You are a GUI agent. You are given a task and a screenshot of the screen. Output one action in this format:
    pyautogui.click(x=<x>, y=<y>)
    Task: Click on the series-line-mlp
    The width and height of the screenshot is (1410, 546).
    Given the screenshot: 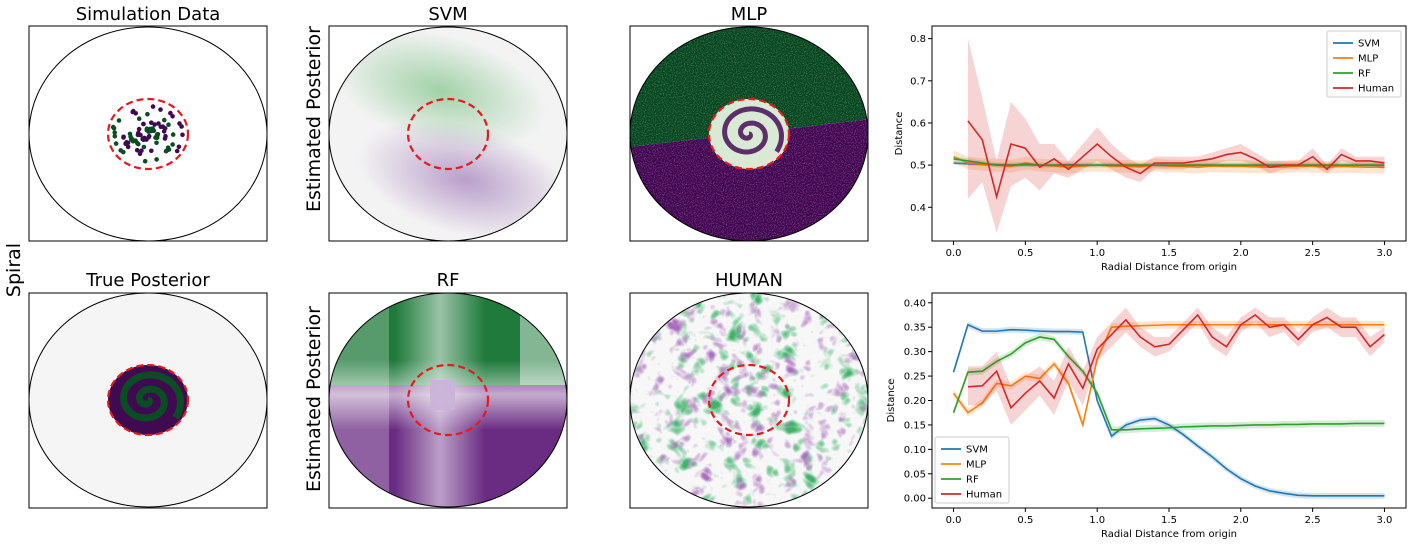 What is the action you would take?
    pyautogui.click(x=1169, y=162)
    